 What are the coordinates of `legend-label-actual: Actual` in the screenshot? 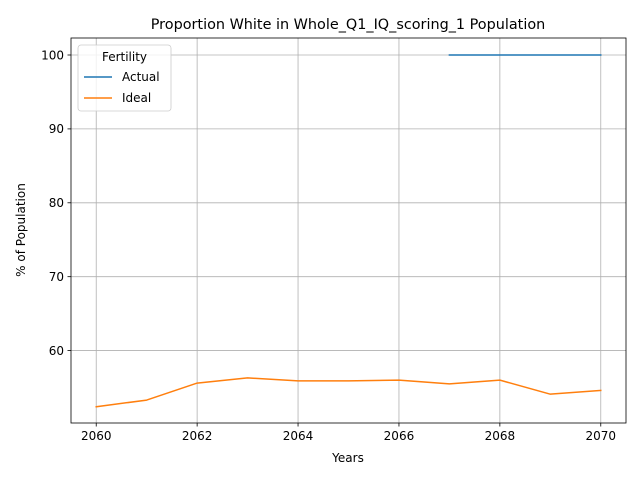 It's located at (141, 77).